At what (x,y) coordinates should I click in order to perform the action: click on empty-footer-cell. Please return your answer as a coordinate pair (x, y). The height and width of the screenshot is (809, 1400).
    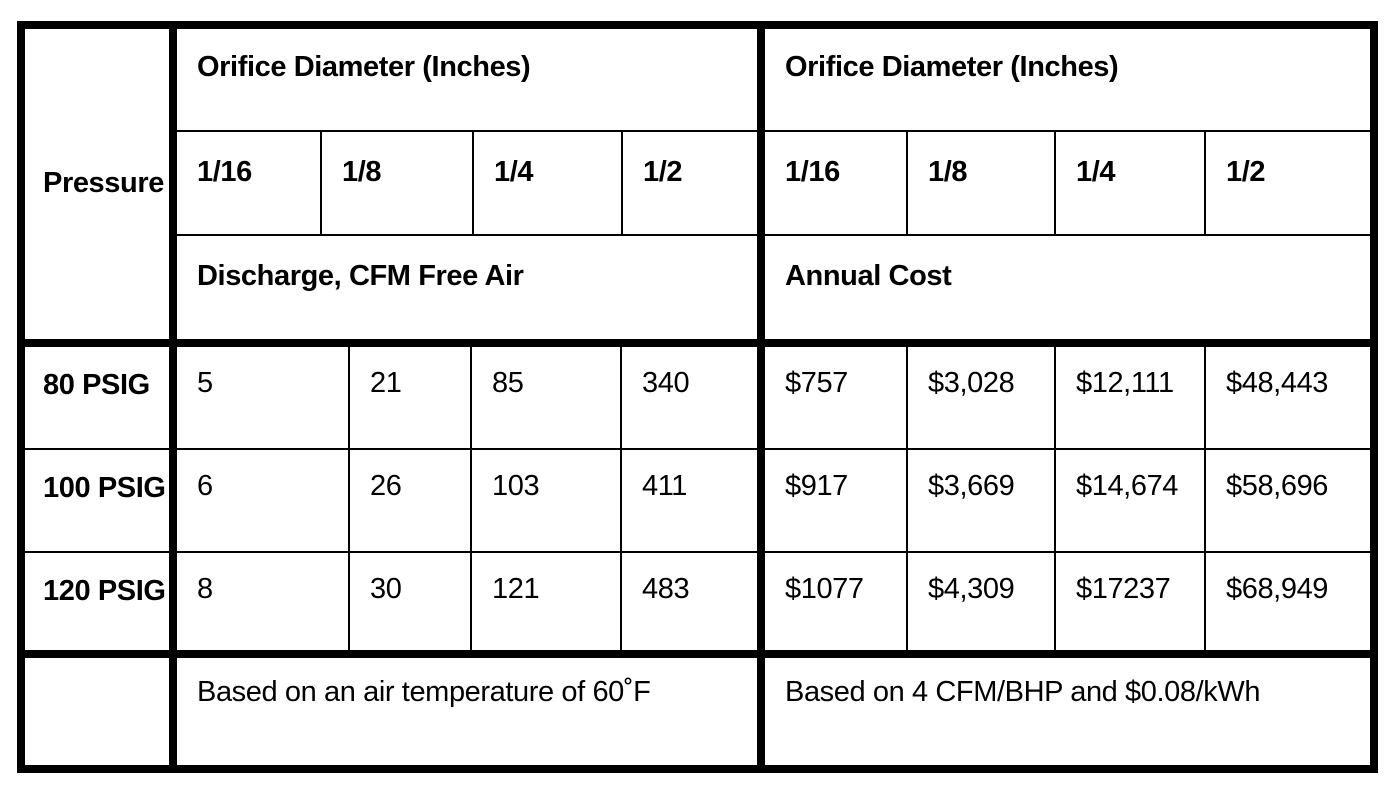
    Looking at the image, I should click on (101, 711).